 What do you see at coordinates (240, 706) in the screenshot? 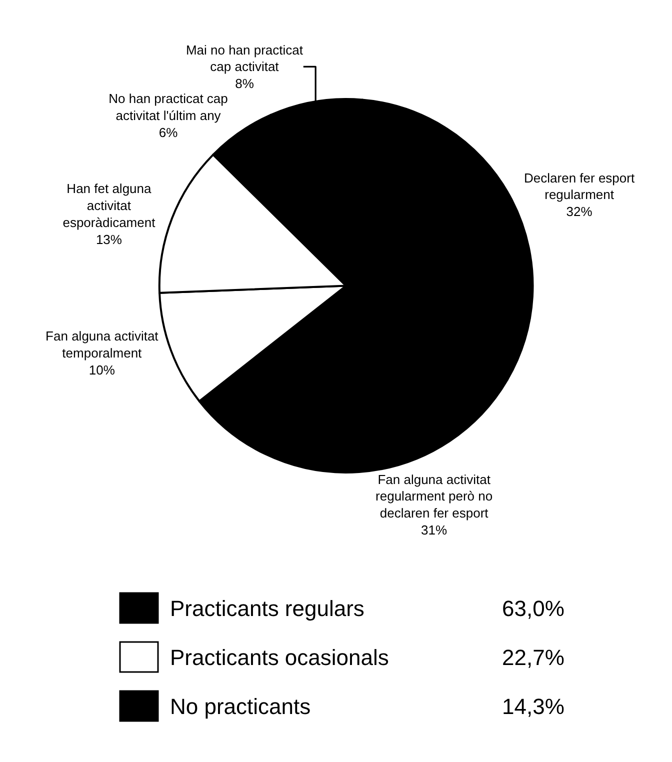
I see `category-label: No practicants` at bounding box center [240, 706].